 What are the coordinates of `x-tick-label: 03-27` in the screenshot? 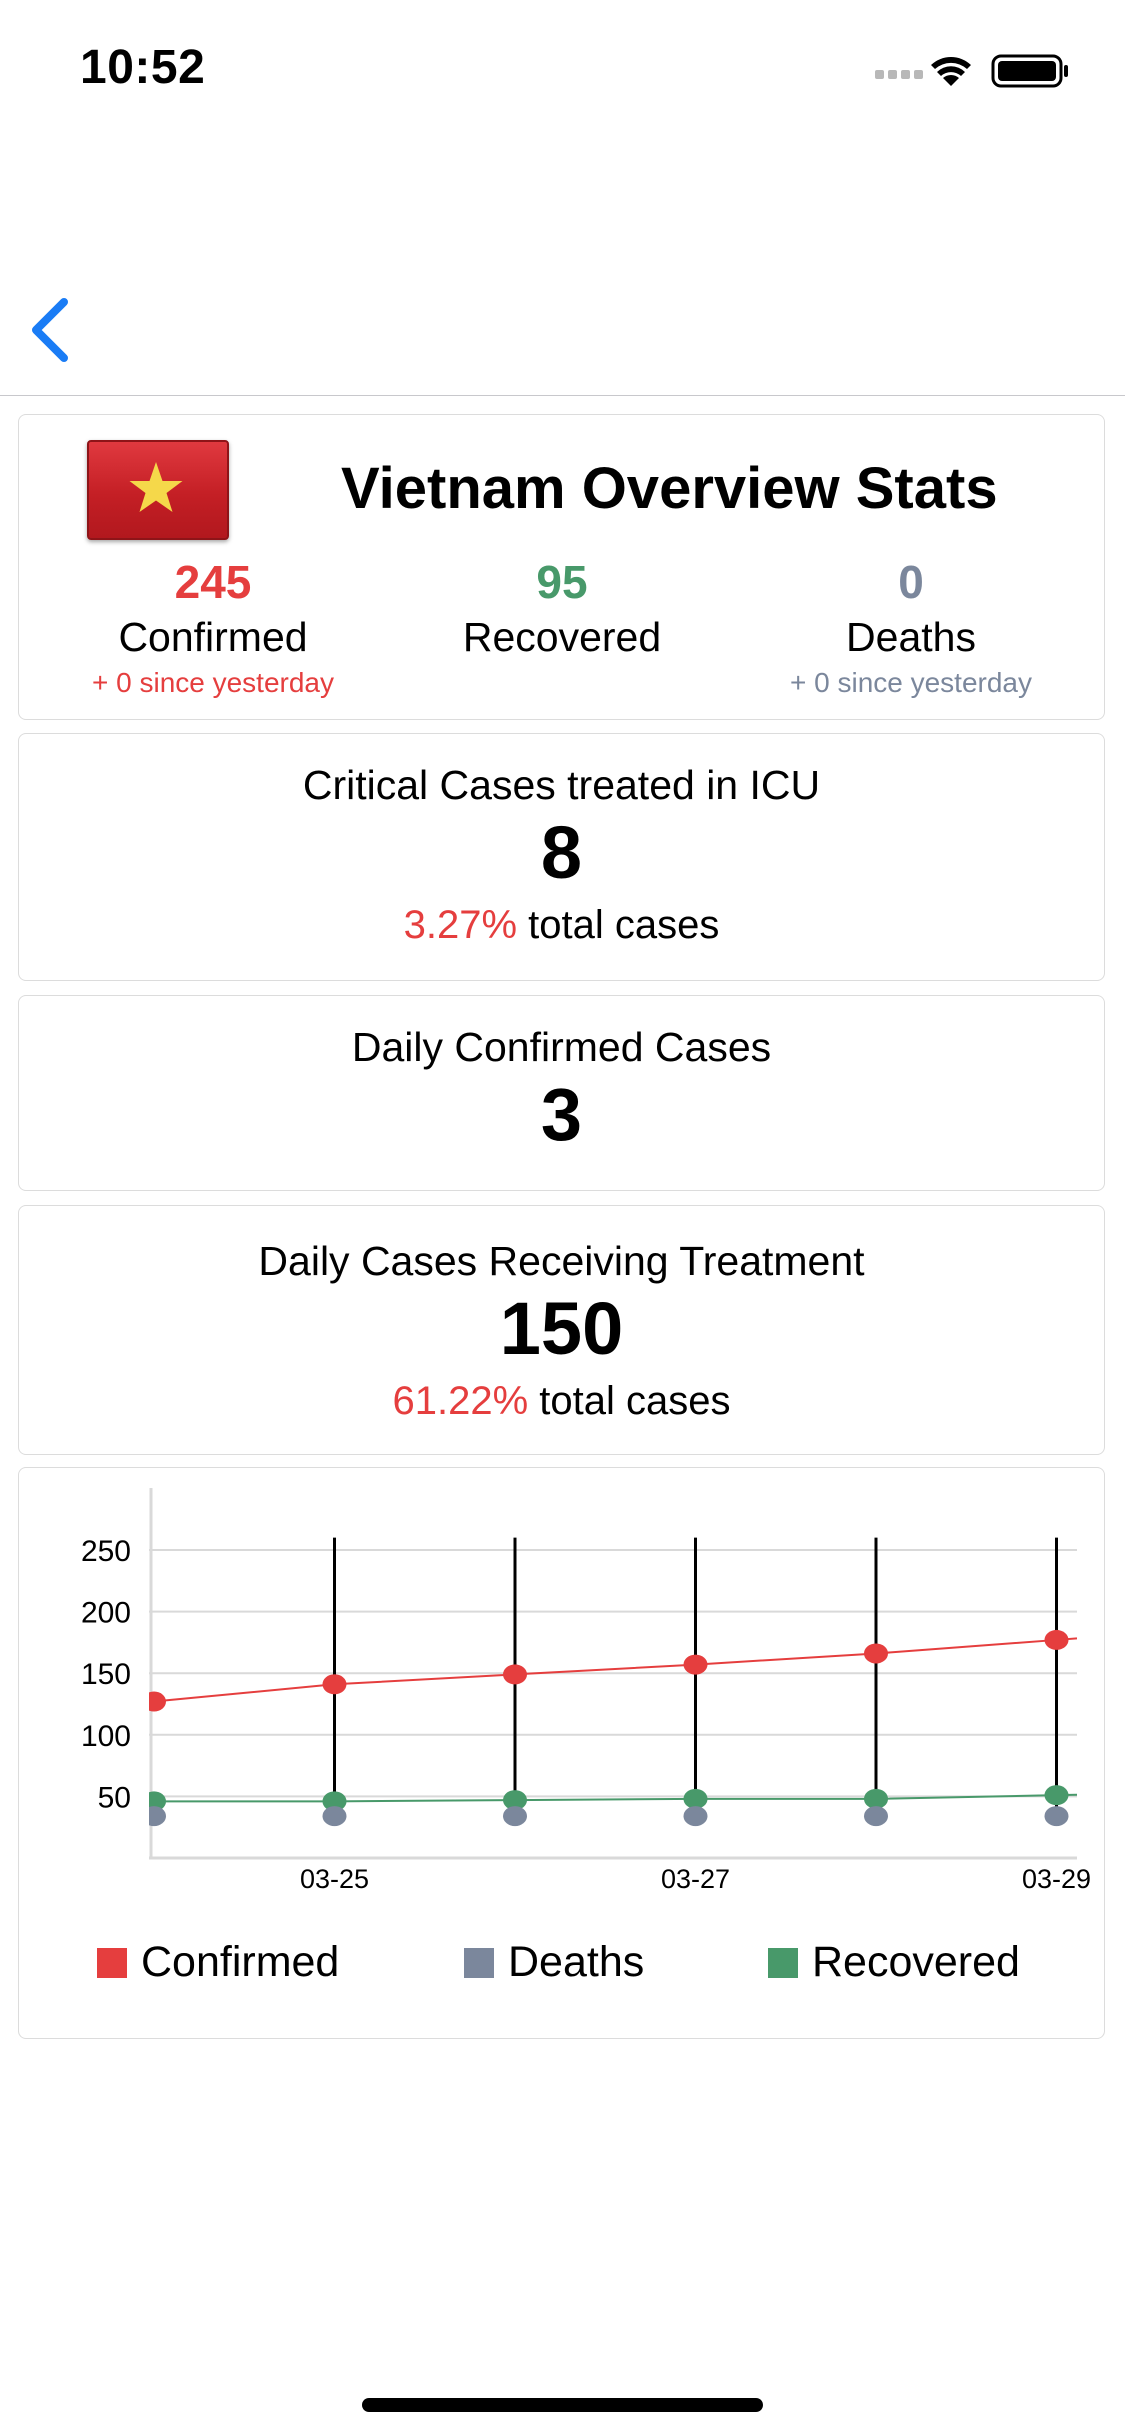 It's located at (695, 1879).